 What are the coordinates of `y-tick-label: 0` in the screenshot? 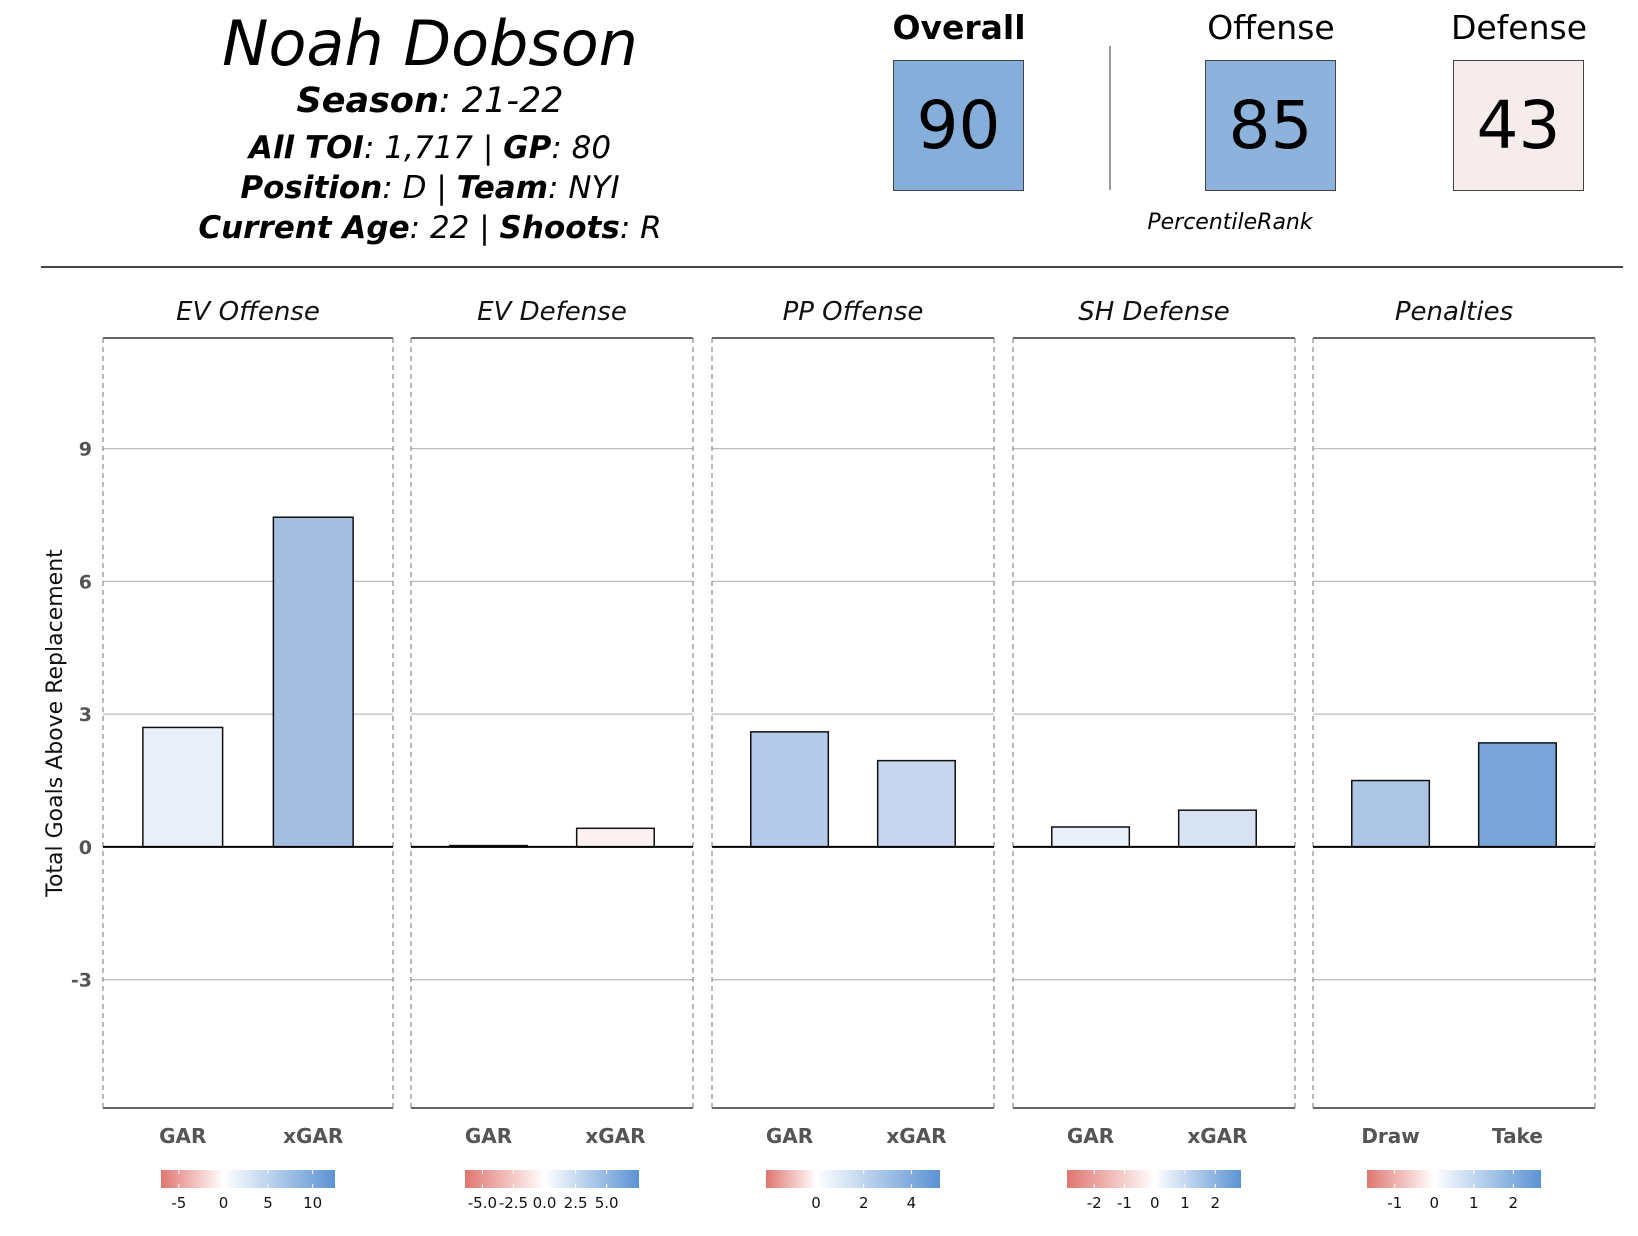 It's located at (85, 848).